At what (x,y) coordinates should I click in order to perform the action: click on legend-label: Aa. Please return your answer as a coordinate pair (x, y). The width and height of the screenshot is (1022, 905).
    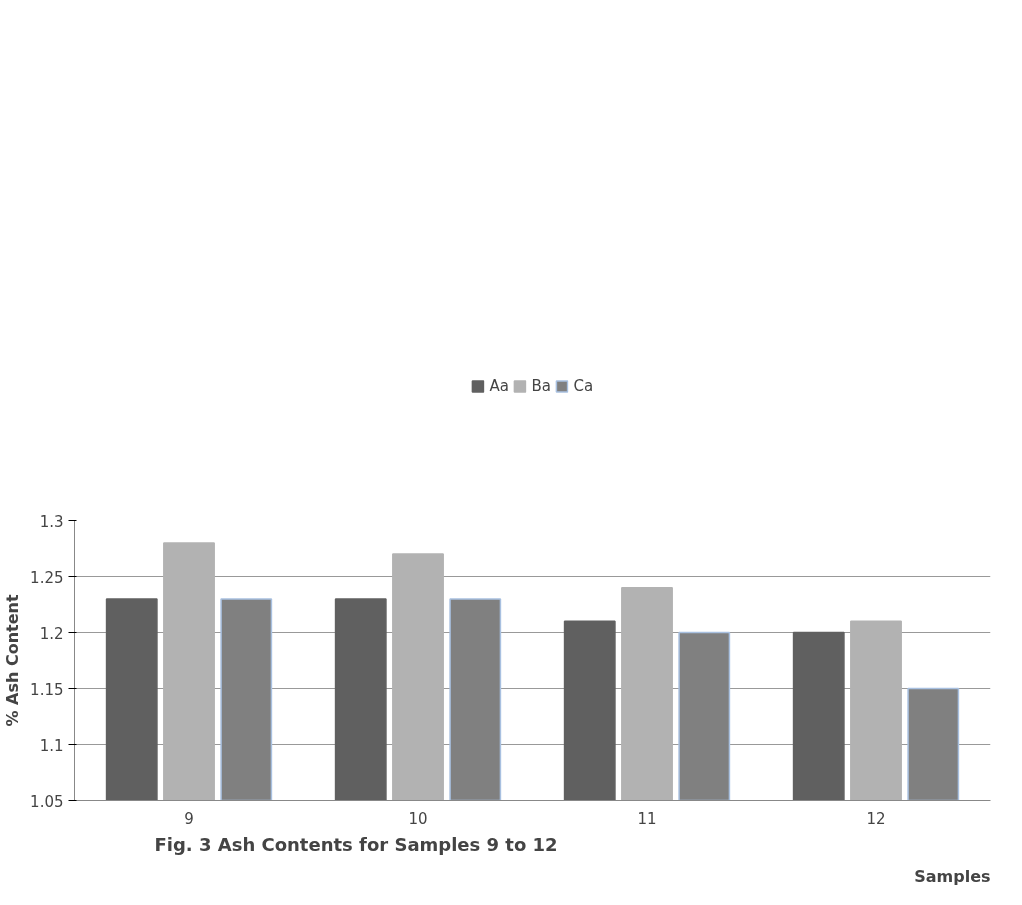
    Looking at the image, I should click on (499, 385).